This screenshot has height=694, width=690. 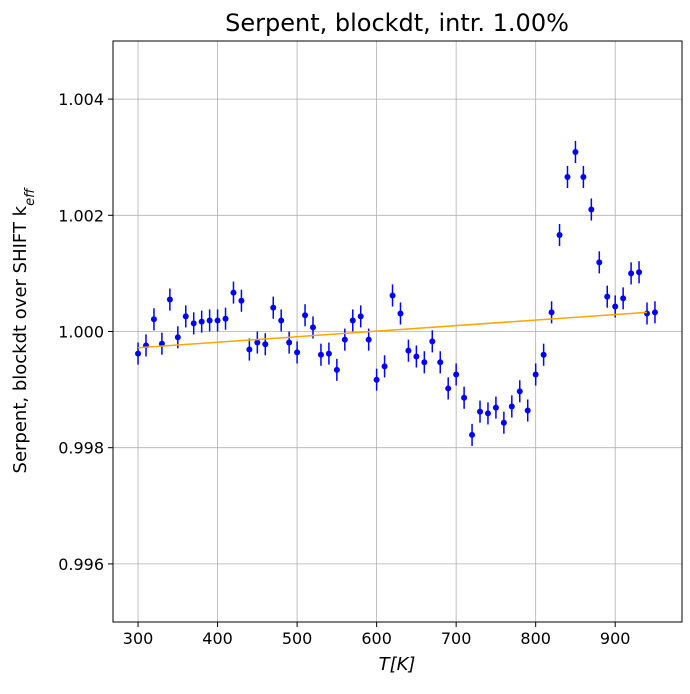 What do you see at coordinates (392, 330) in the screenshot?
I see `fit-line` at bounding box center [392, 330].